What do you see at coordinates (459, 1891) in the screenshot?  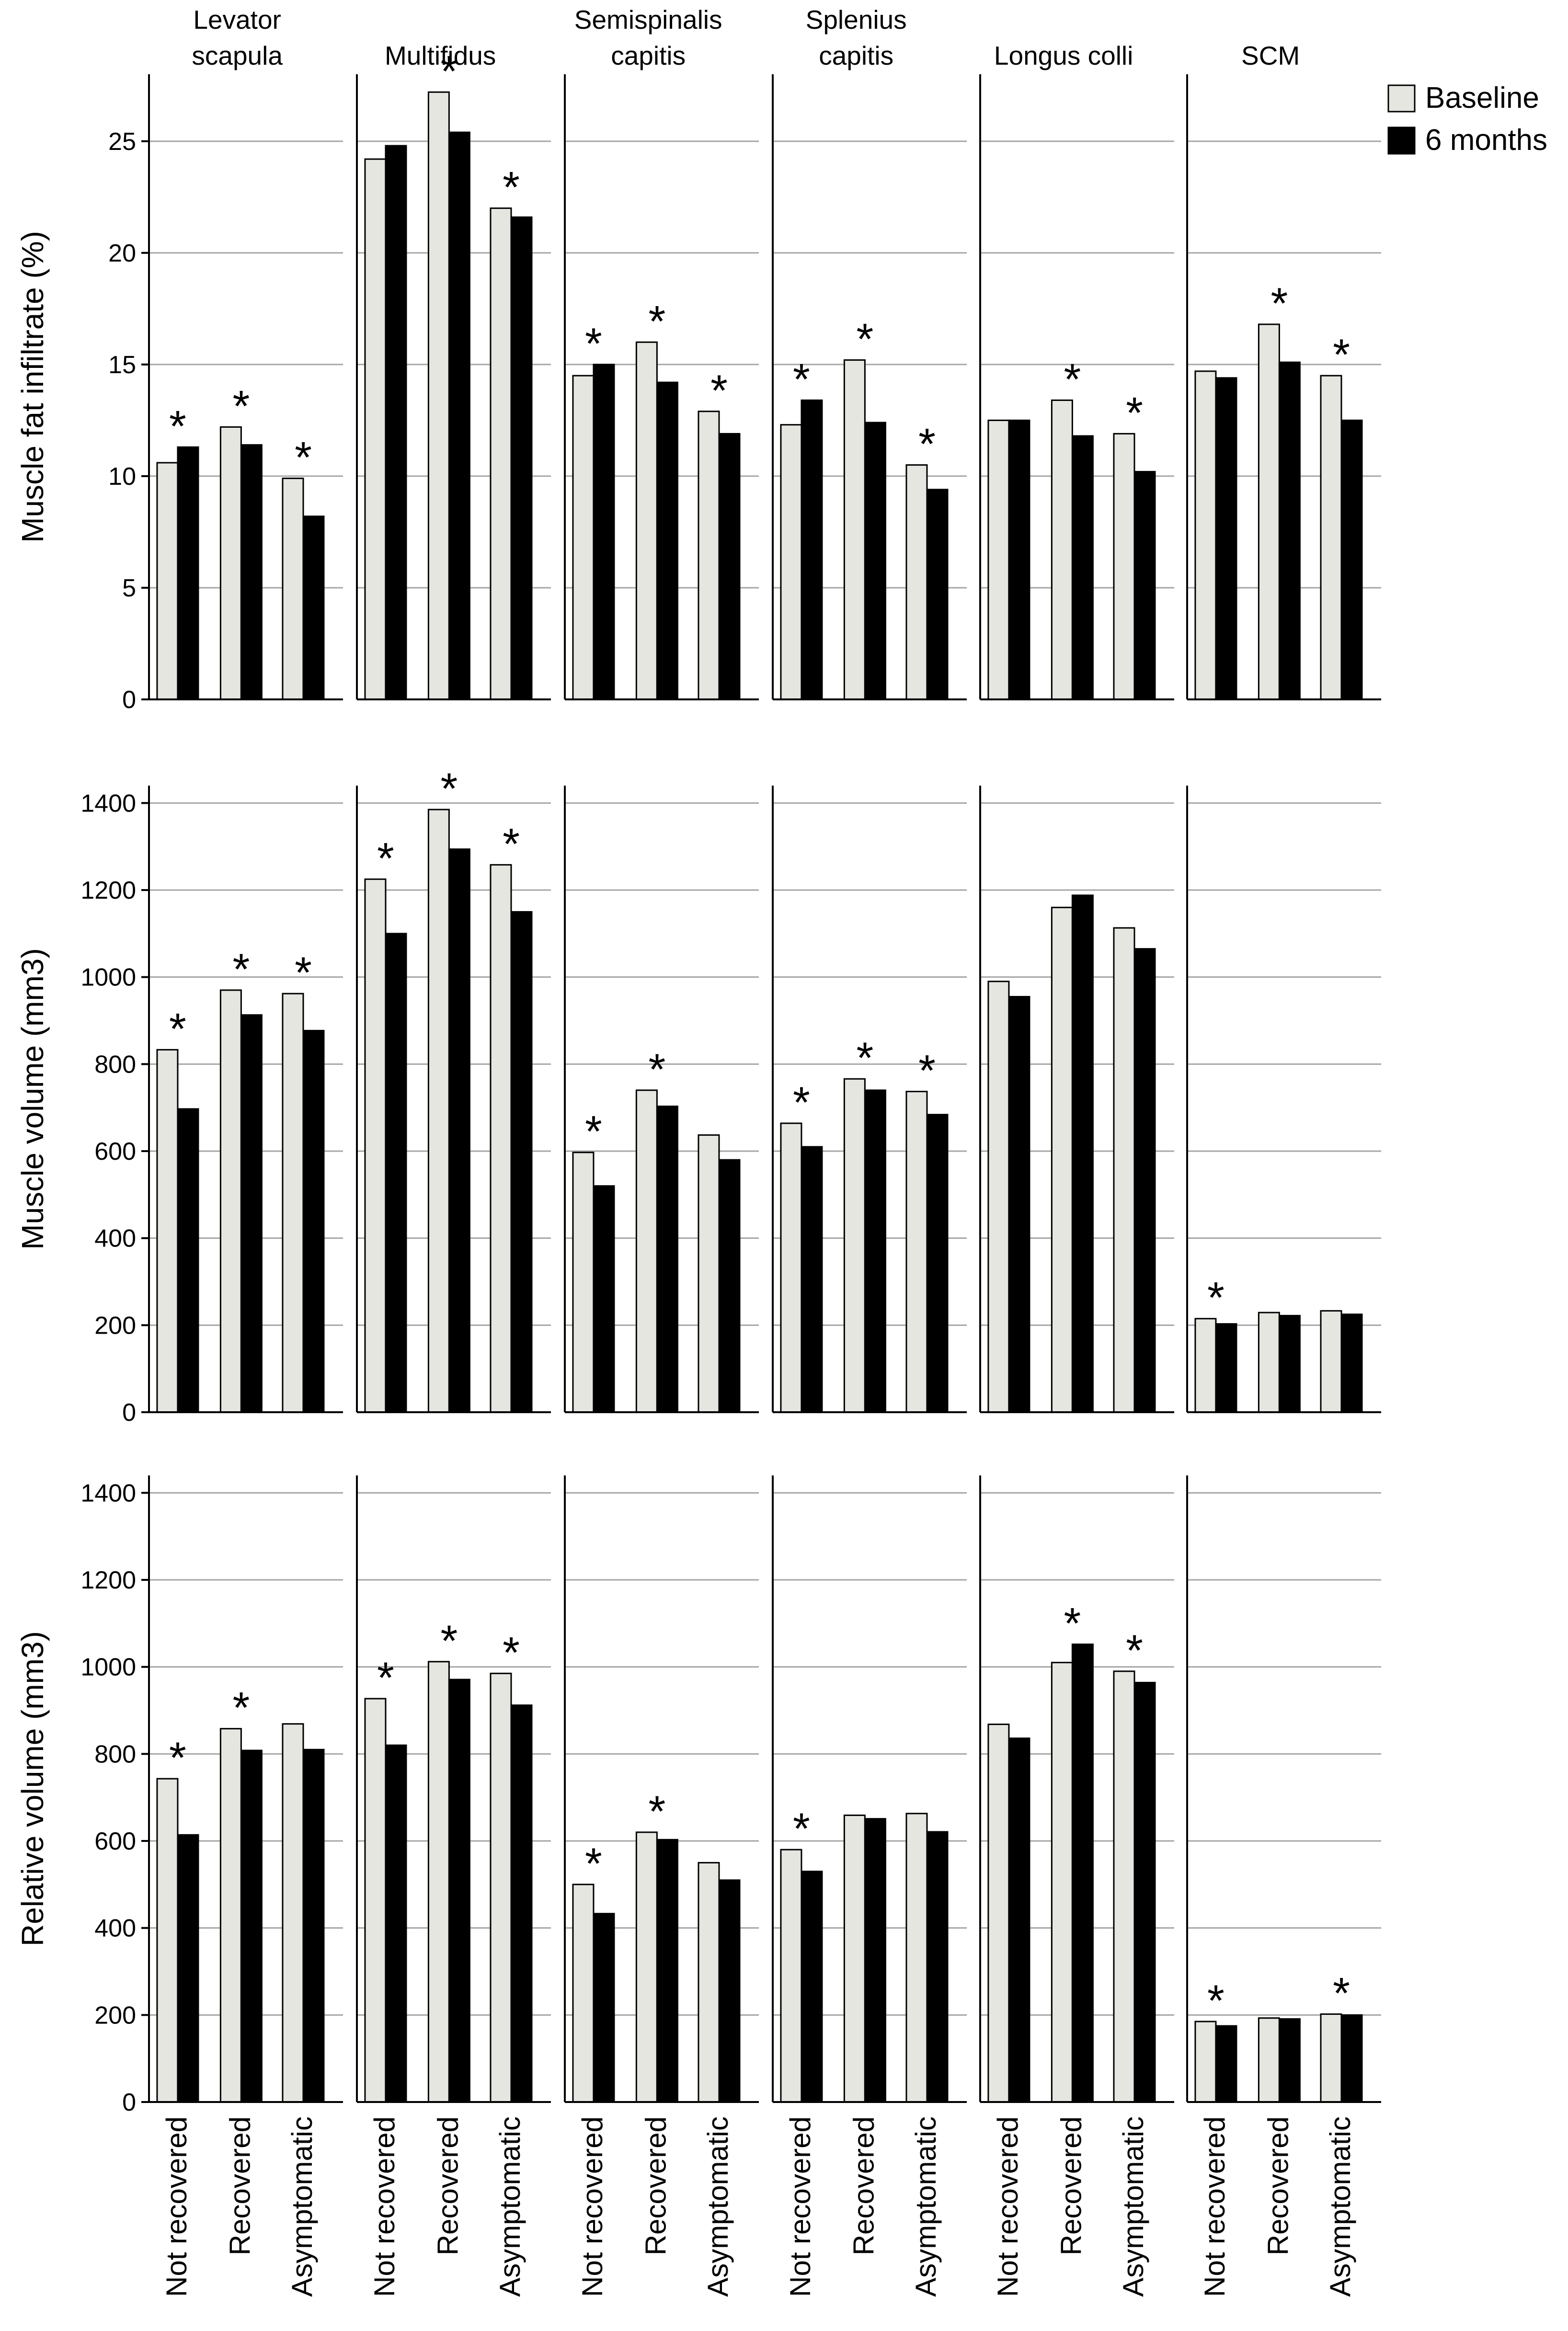 I see `bar-6-months-multifidus-recovered` at bounding box center [459, 1891].